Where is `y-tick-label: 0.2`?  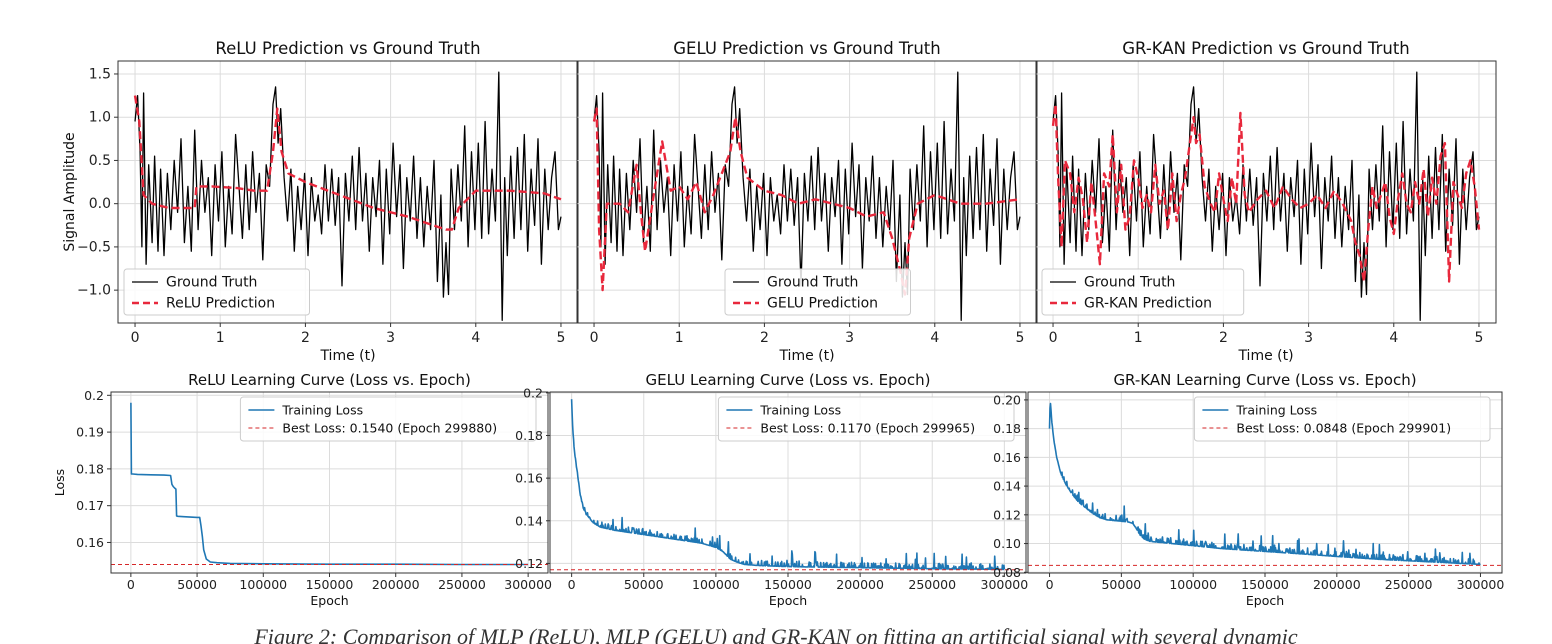 y-tick-label: 0.2 is located at coordinates (533, 392).